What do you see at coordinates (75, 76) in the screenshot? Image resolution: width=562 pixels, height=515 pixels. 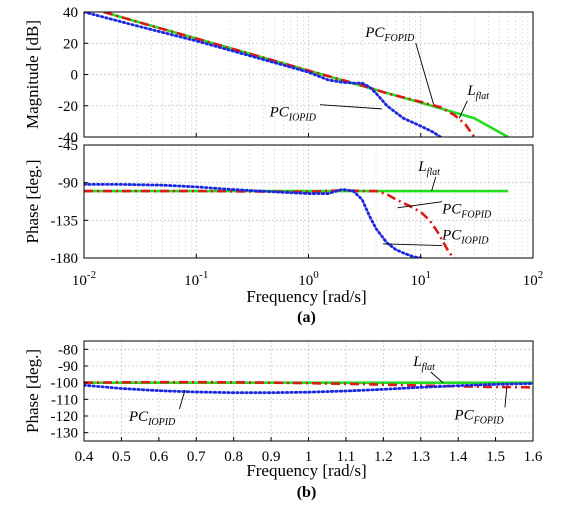 I see `y-tick-label: 0` at bounding box center [75, 76].